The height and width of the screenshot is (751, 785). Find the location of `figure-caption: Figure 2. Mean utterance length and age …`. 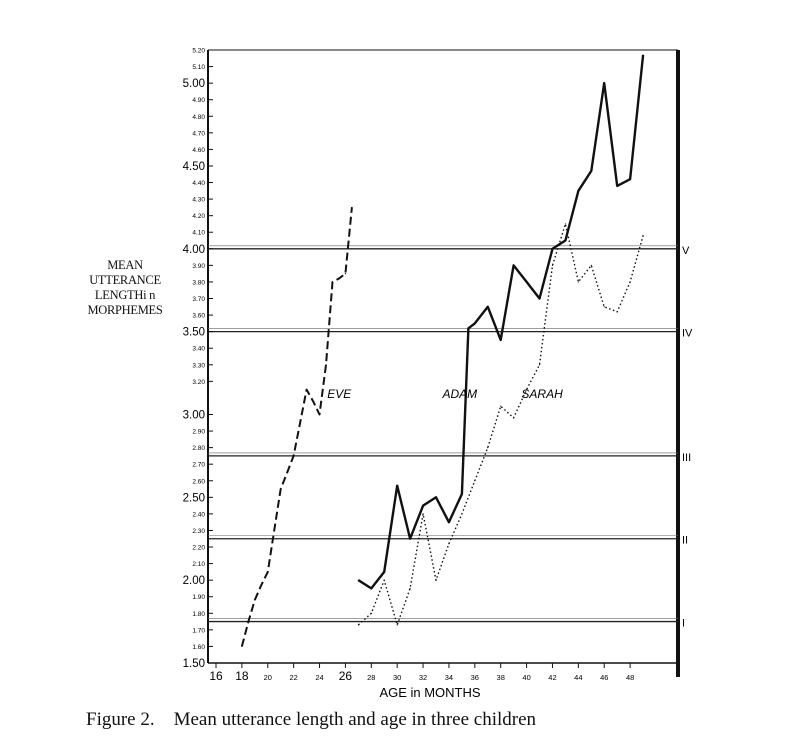

figure-caption: Figure 2. Mean utterance length and age … is located at coordinates (311, 719).